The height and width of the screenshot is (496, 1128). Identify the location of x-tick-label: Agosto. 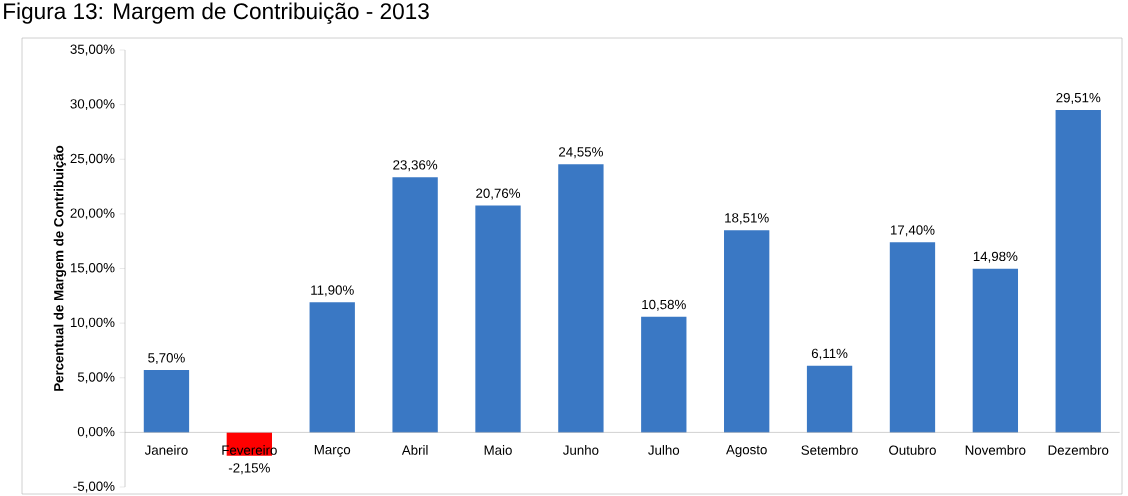
(746, 451).